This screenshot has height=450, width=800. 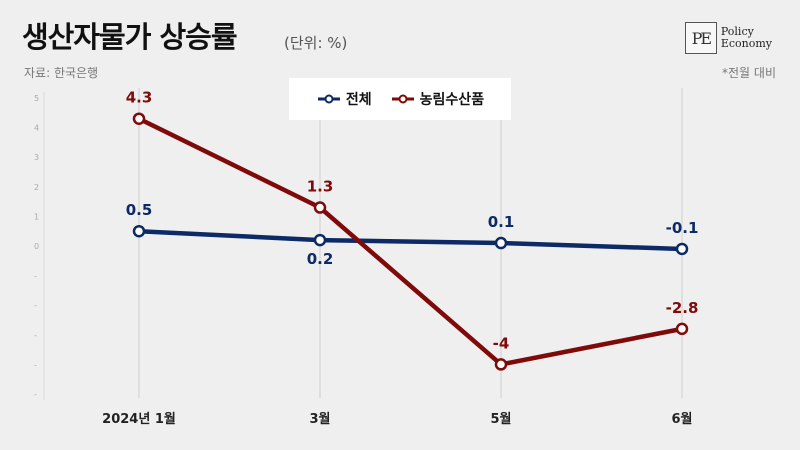 I want to click on data-label-agri: 1.3, so click(x=320, y=187).